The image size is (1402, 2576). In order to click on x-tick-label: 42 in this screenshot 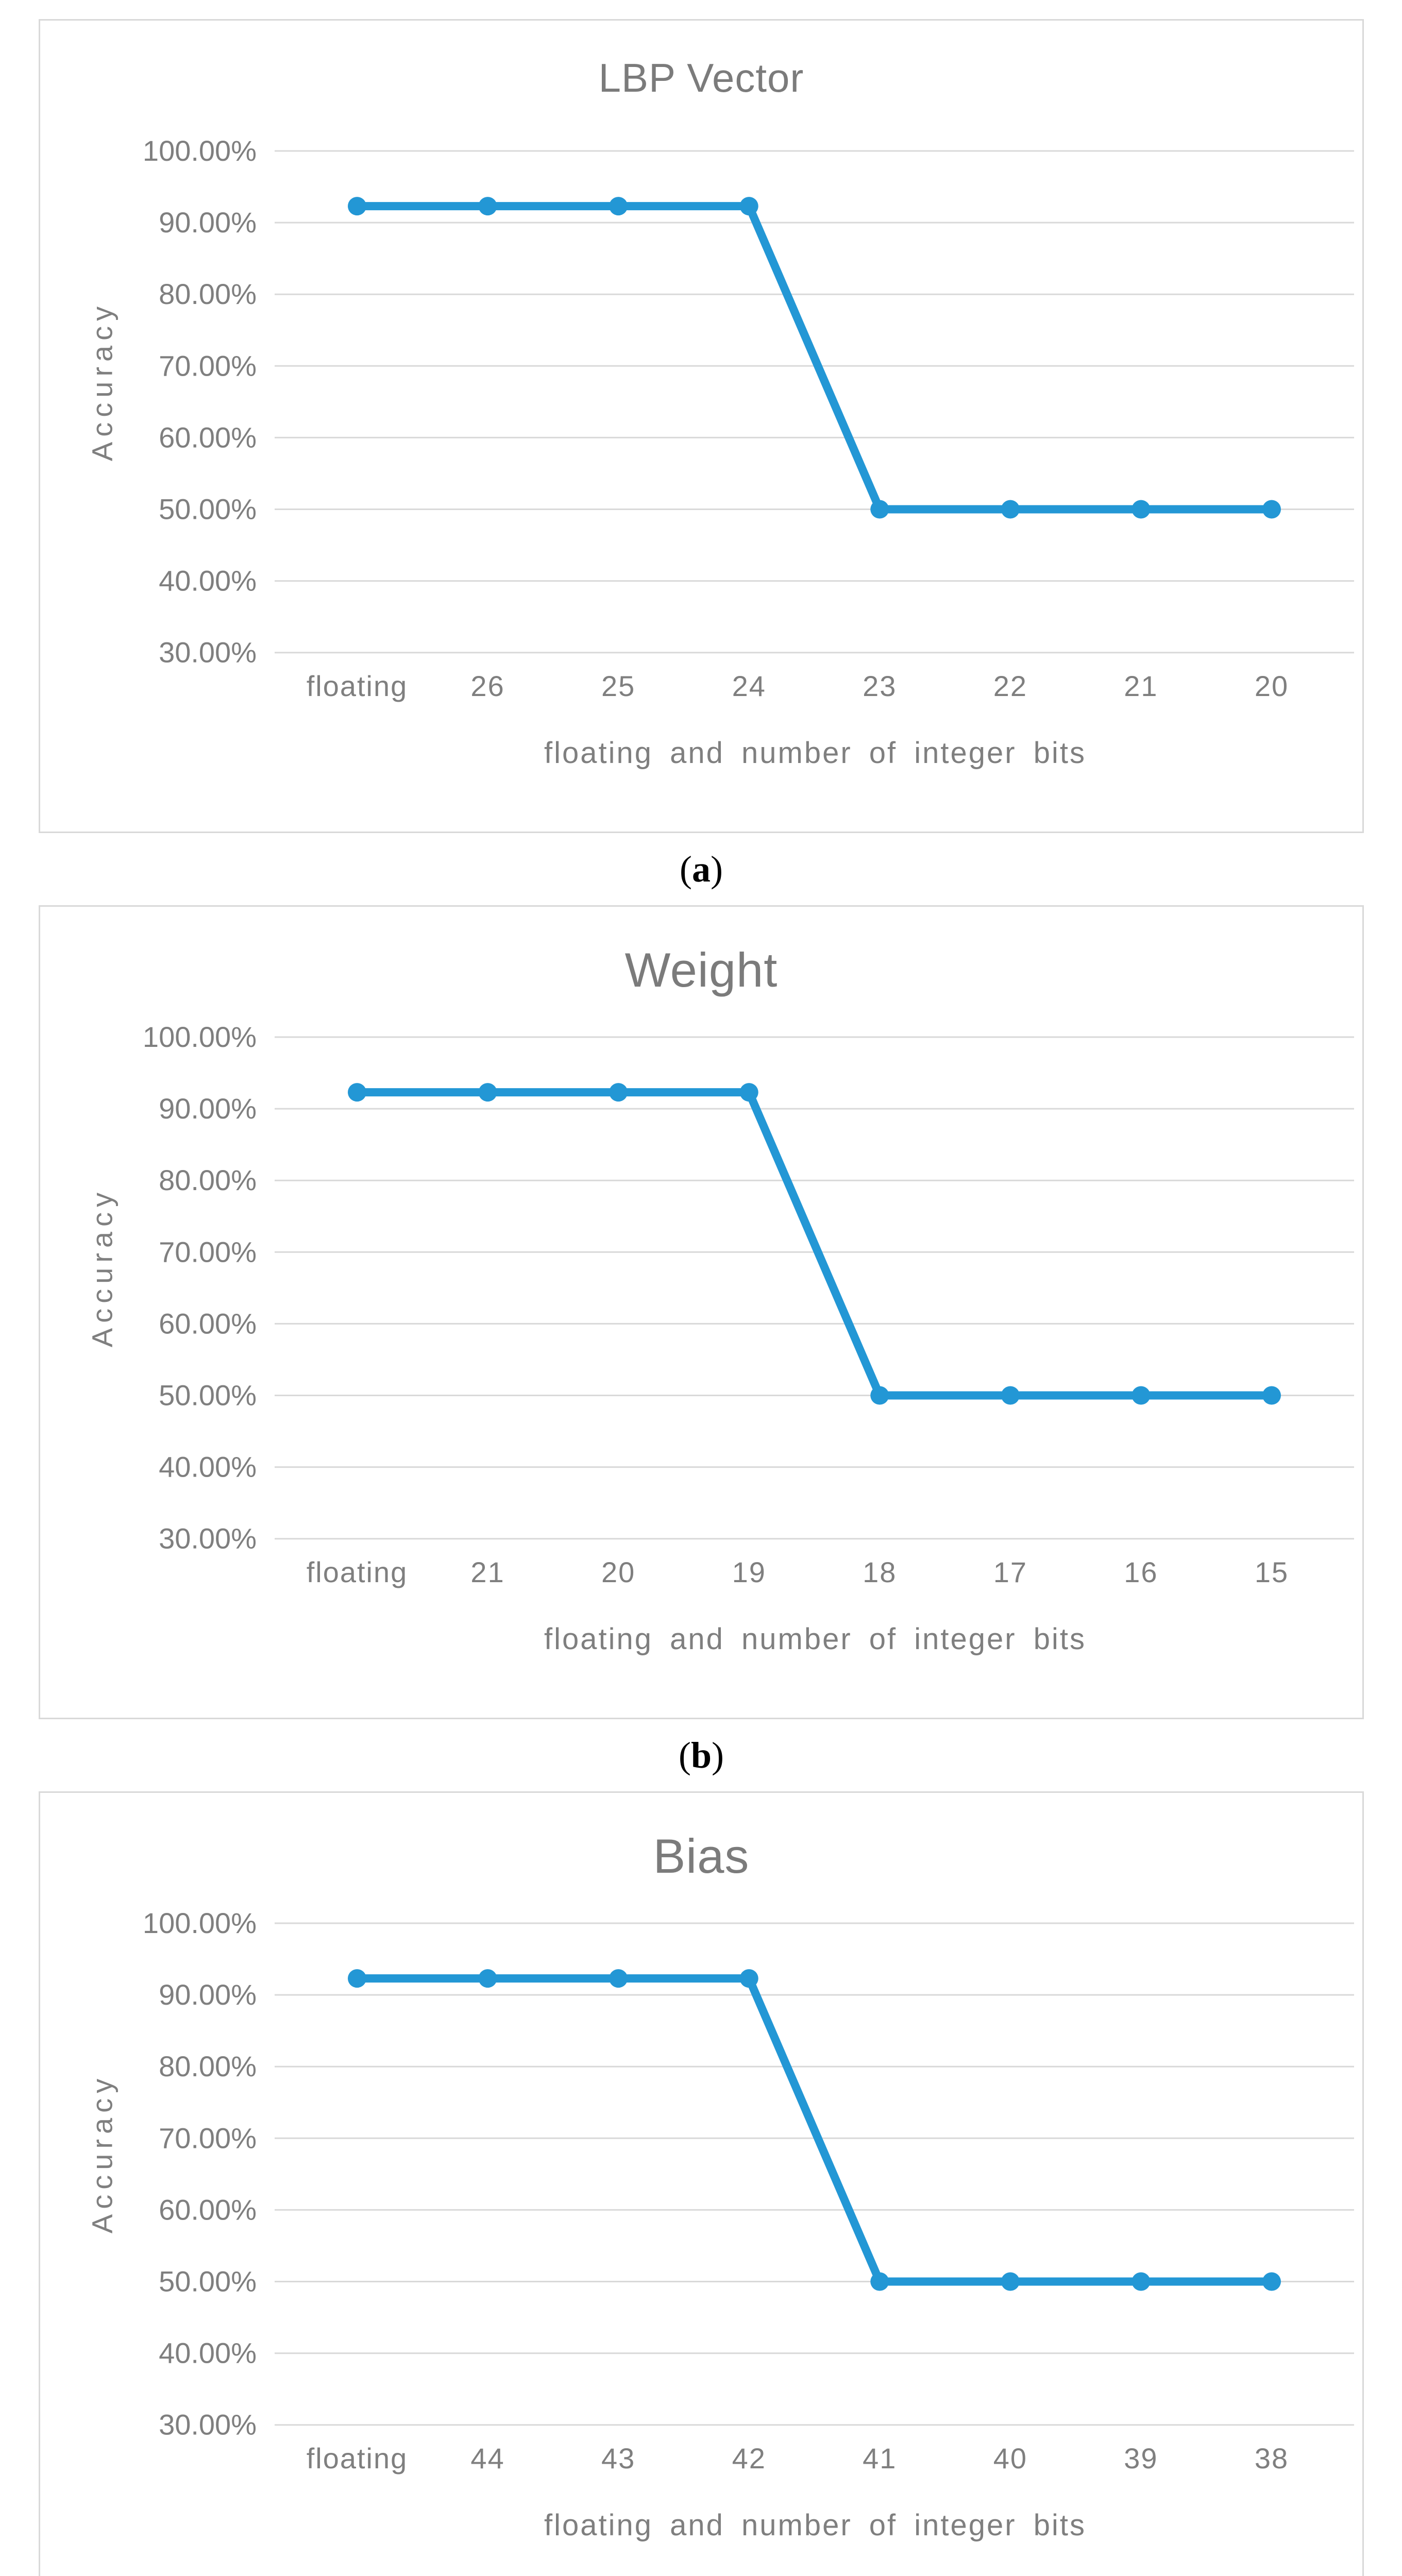, I will do `click(749, 2458)`.